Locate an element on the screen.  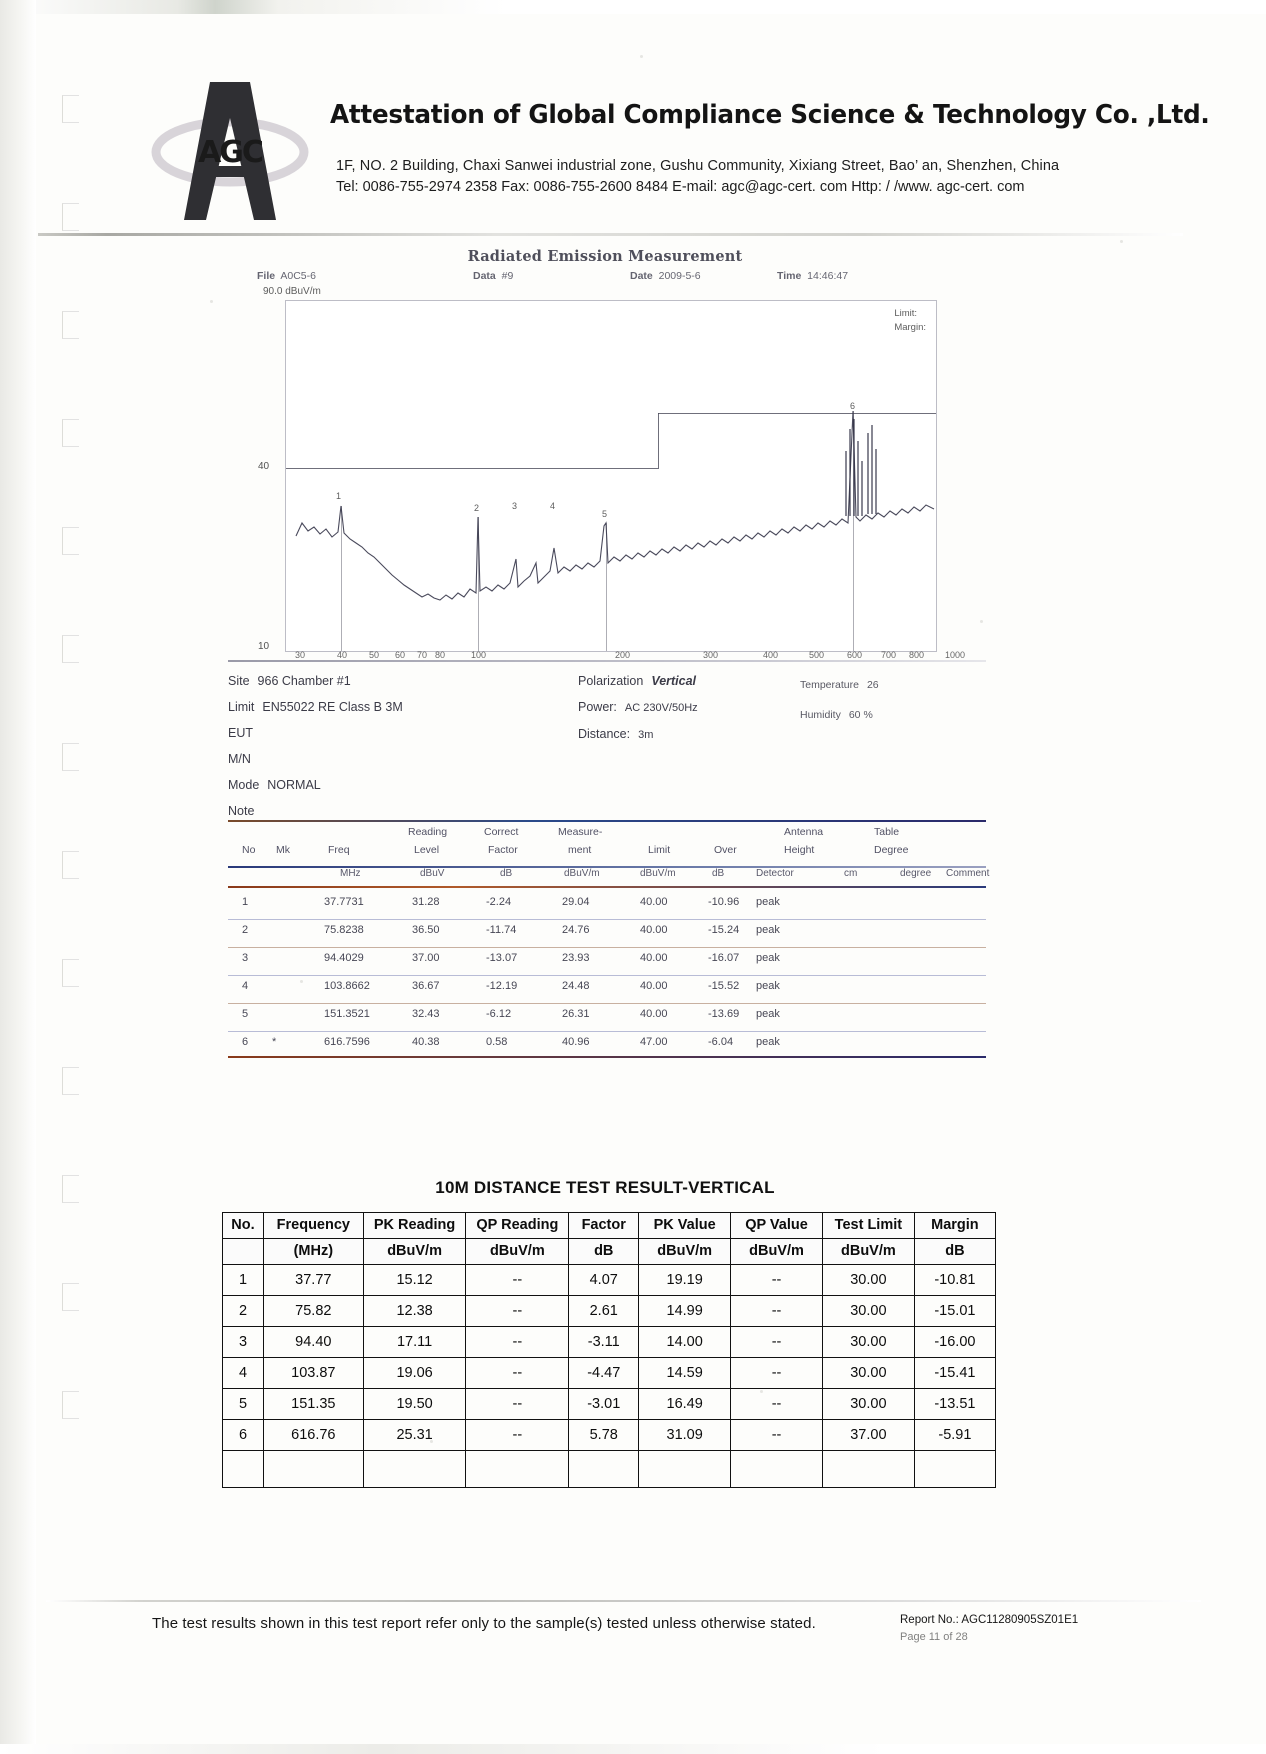
limit-row: Limit EN55022 RE Class B 3M is located at coordinates (315, 707).